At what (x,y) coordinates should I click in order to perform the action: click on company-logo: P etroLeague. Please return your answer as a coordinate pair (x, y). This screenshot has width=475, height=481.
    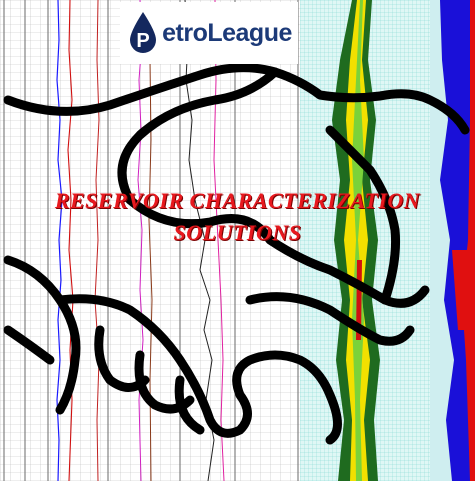
    Looking at the image, I should click on (209, 33).